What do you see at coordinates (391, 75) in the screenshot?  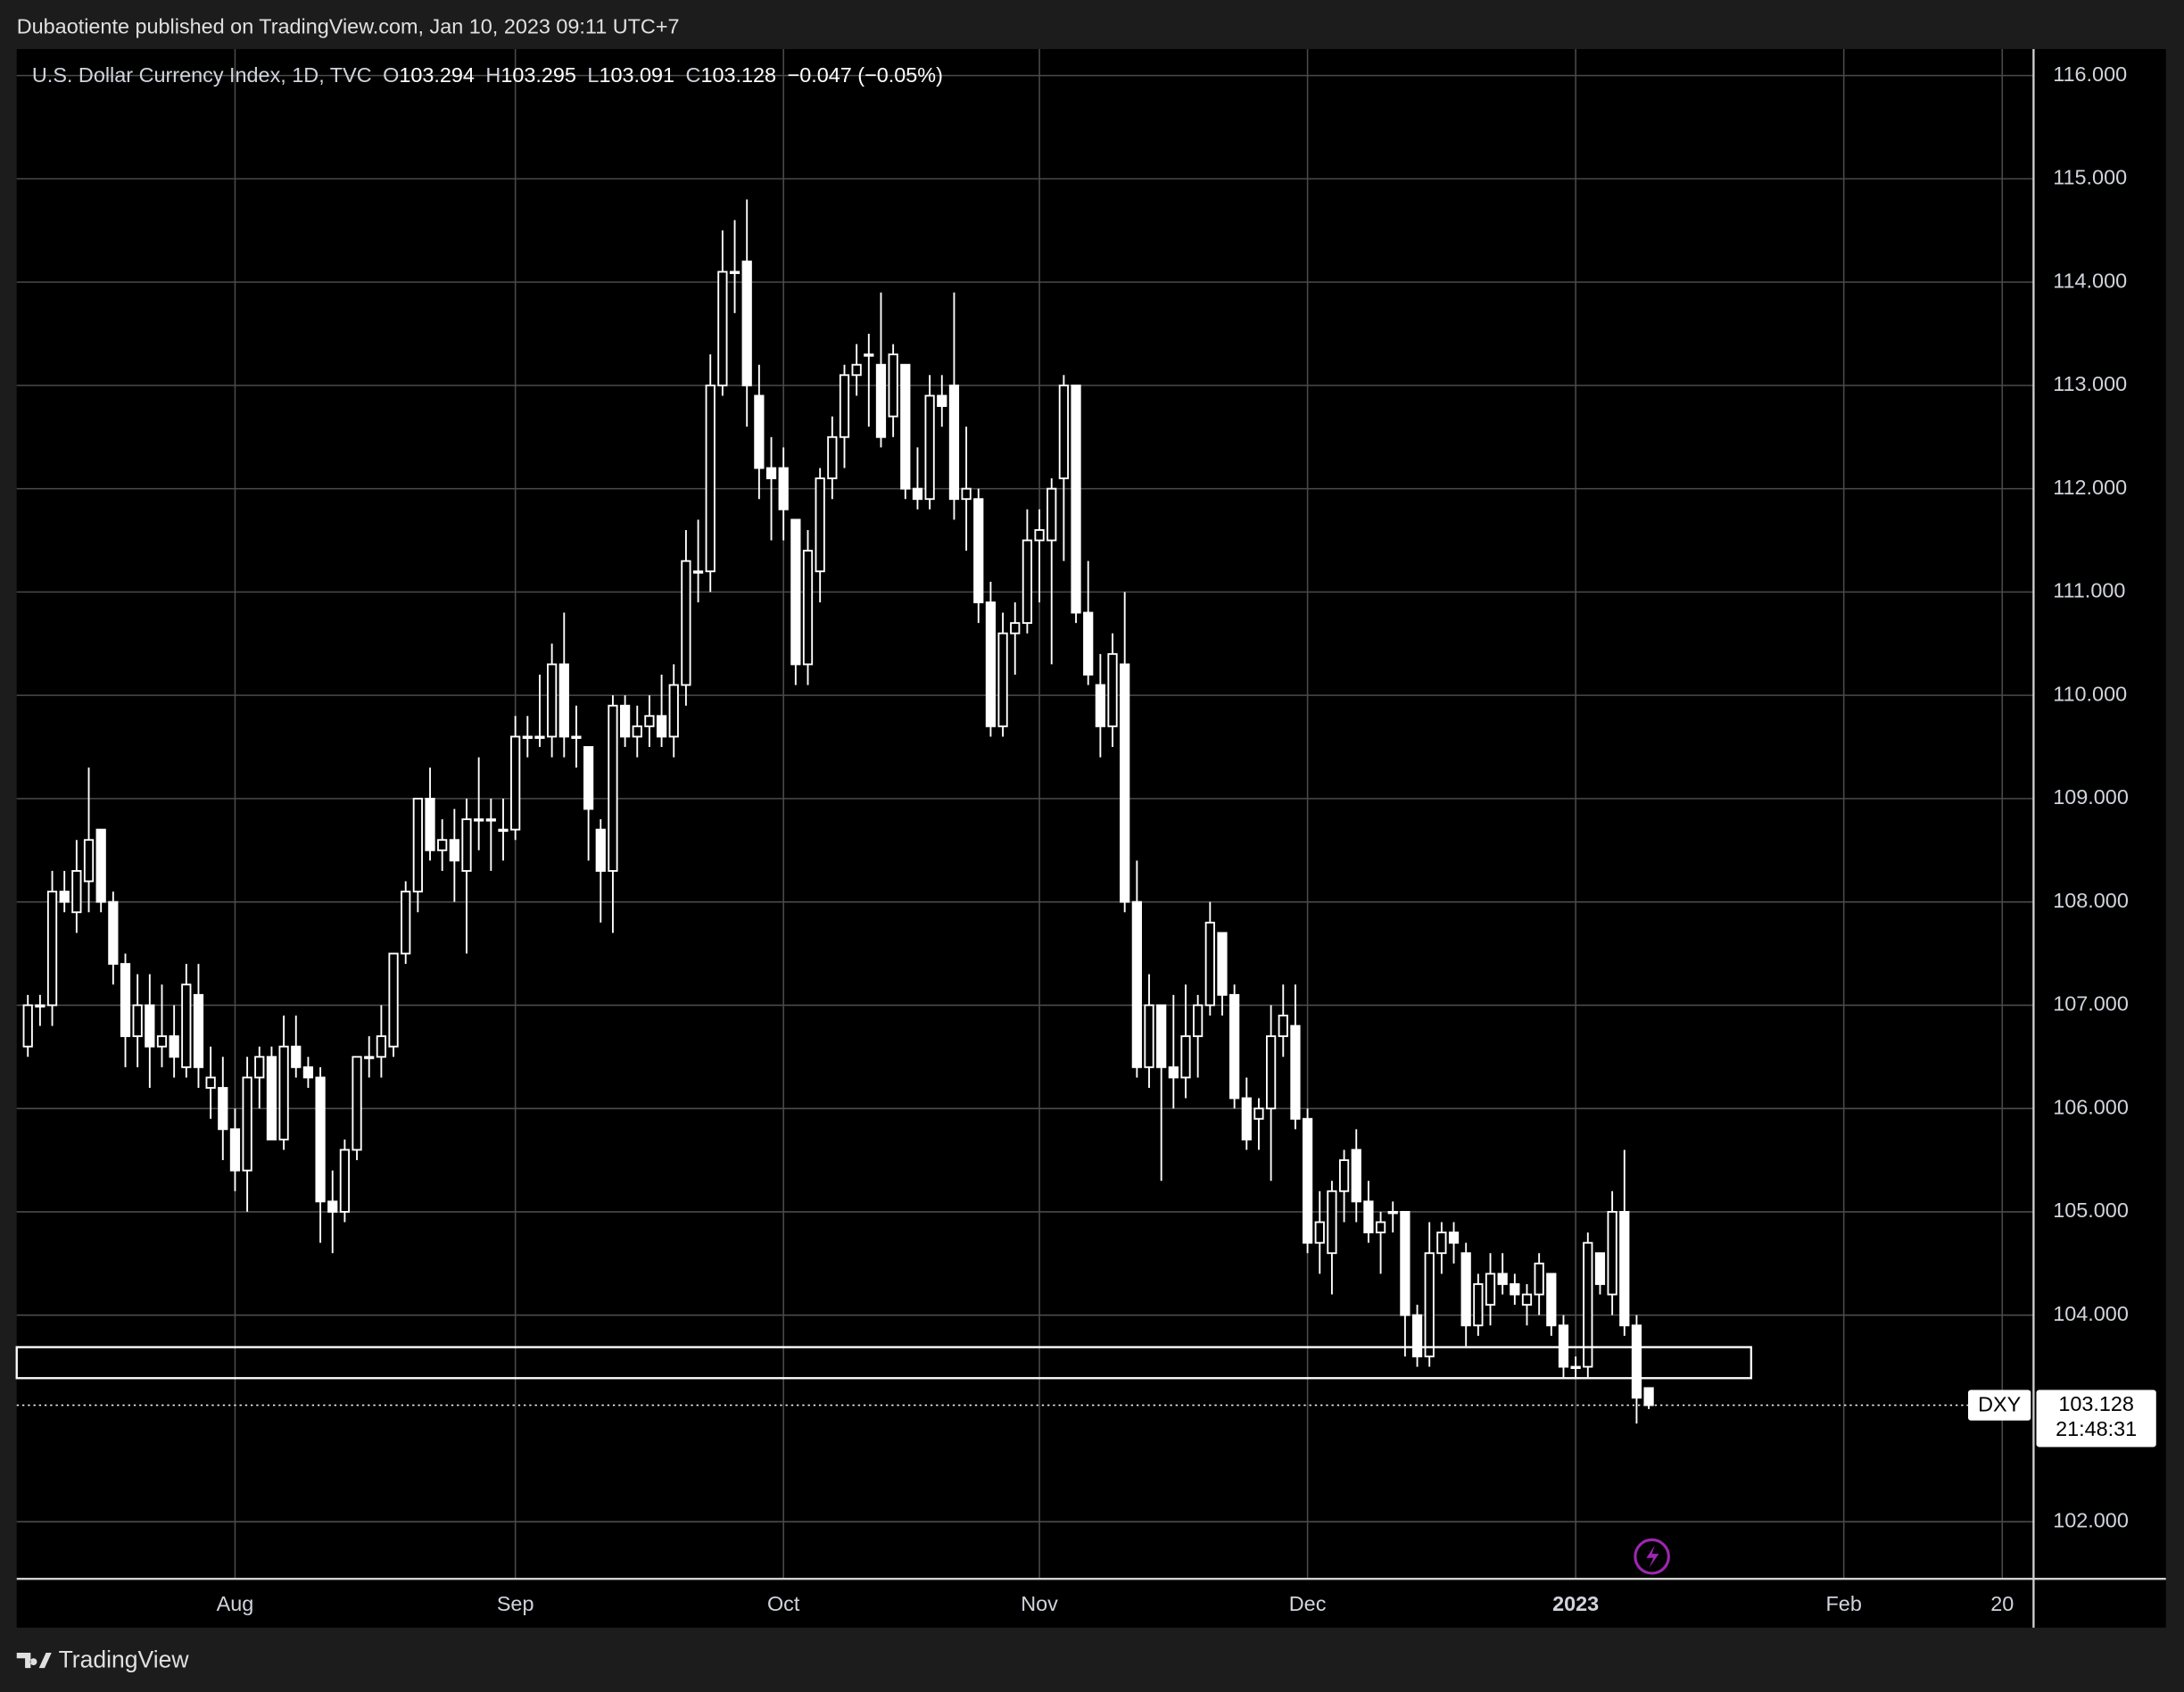 I see `legend-ohlc-key: O` at bounding box center [391, 75].